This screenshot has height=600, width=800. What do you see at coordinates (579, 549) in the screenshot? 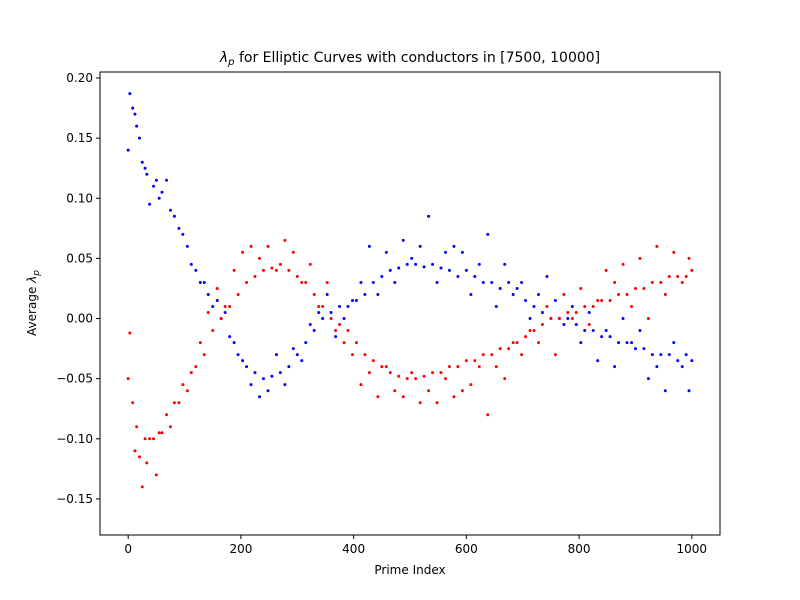
I see `x-tick-label: 800` at bounding box center [579, 549].